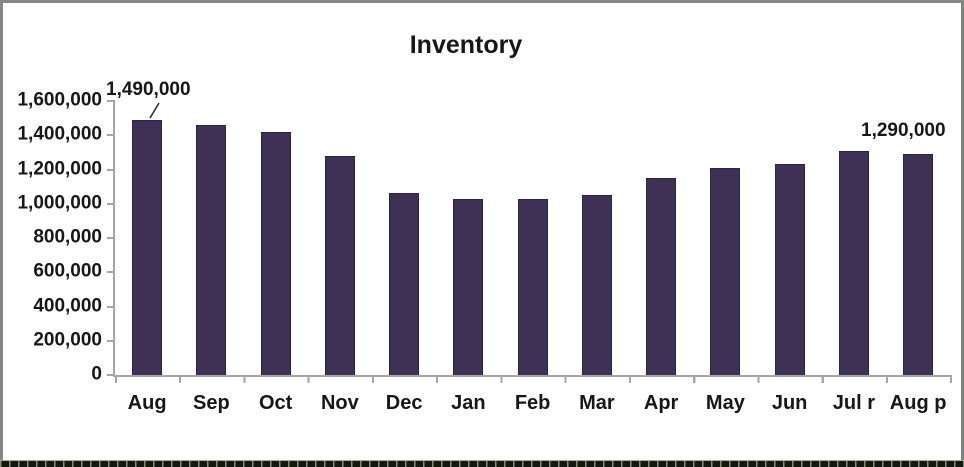  Describe the element at coordinates (404, 284) in the screenshot. I see `bar-dec` at that location.